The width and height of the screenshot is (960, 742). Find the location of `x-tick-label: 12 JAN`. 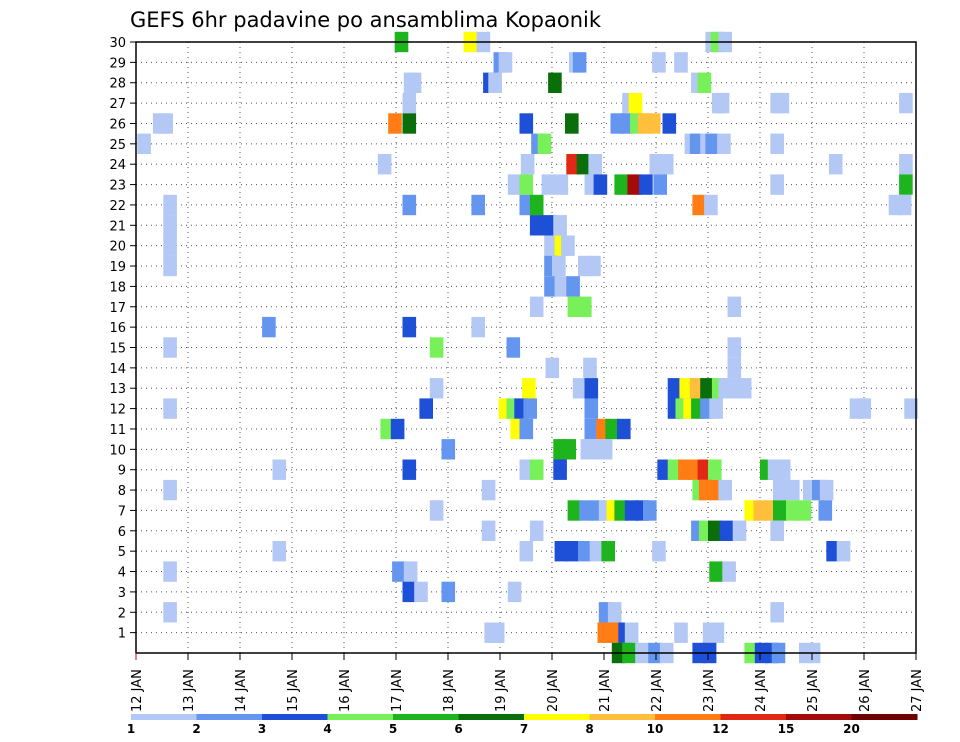

x-tick-label: 12 JAN is located at coordinates (137, 690).